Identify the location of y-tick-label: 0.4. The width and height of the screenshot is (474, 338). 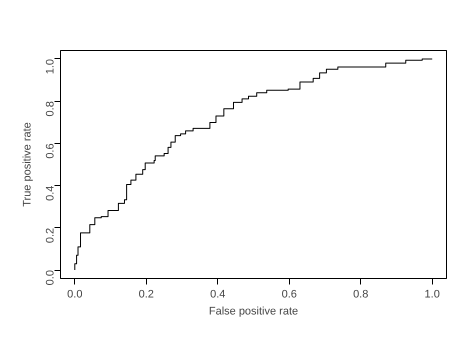
(50, 193).